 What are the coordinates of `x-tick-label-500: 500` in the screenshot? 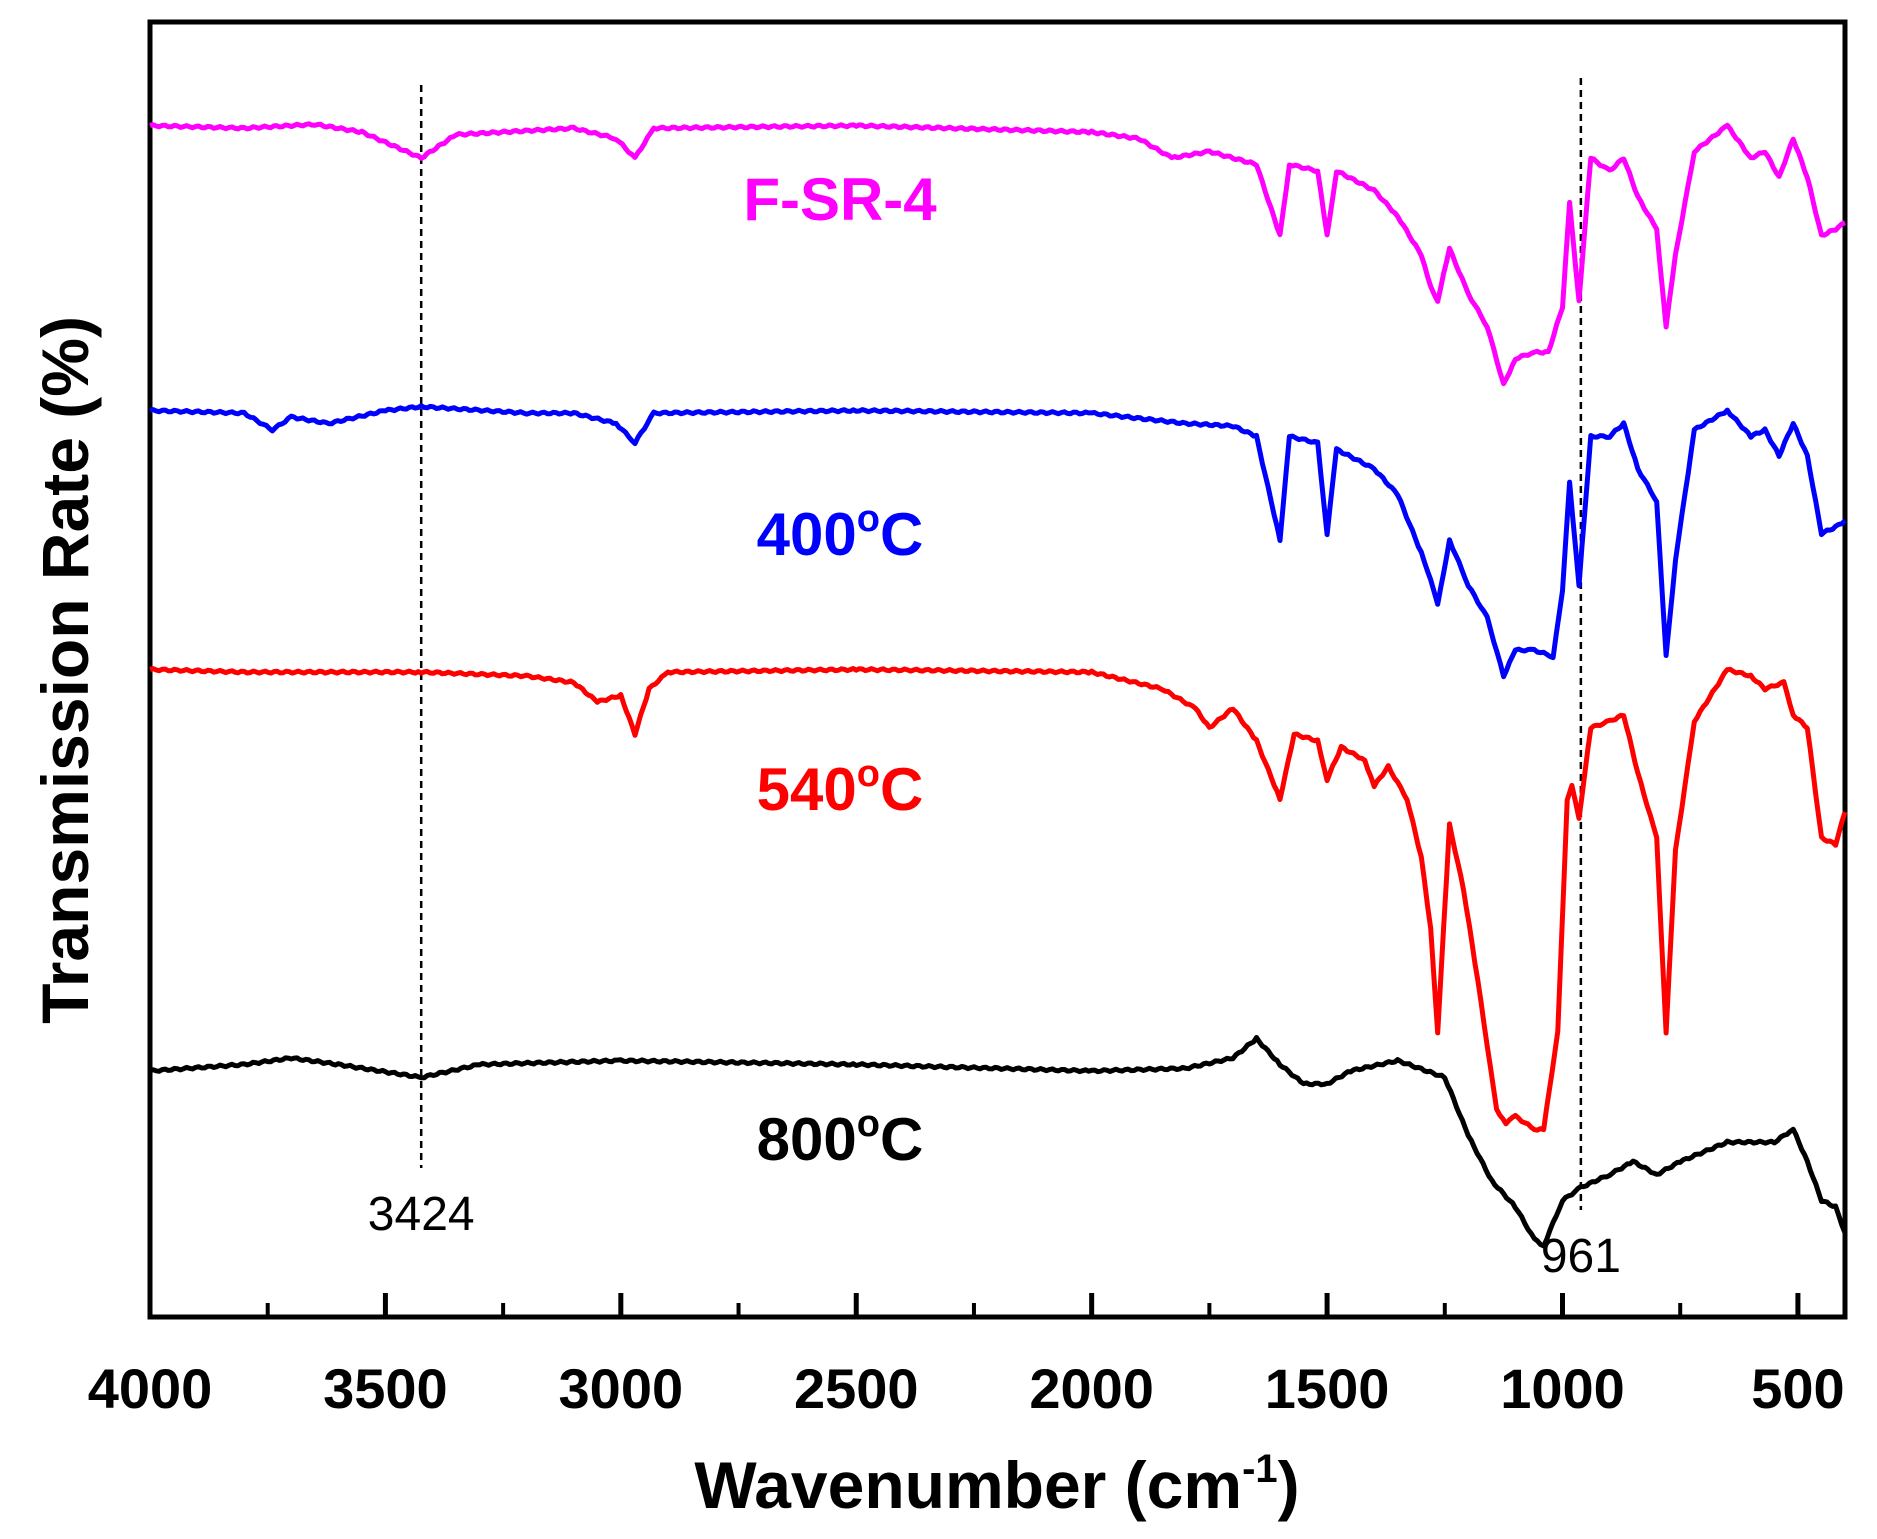 It's located at (1797, 1388).